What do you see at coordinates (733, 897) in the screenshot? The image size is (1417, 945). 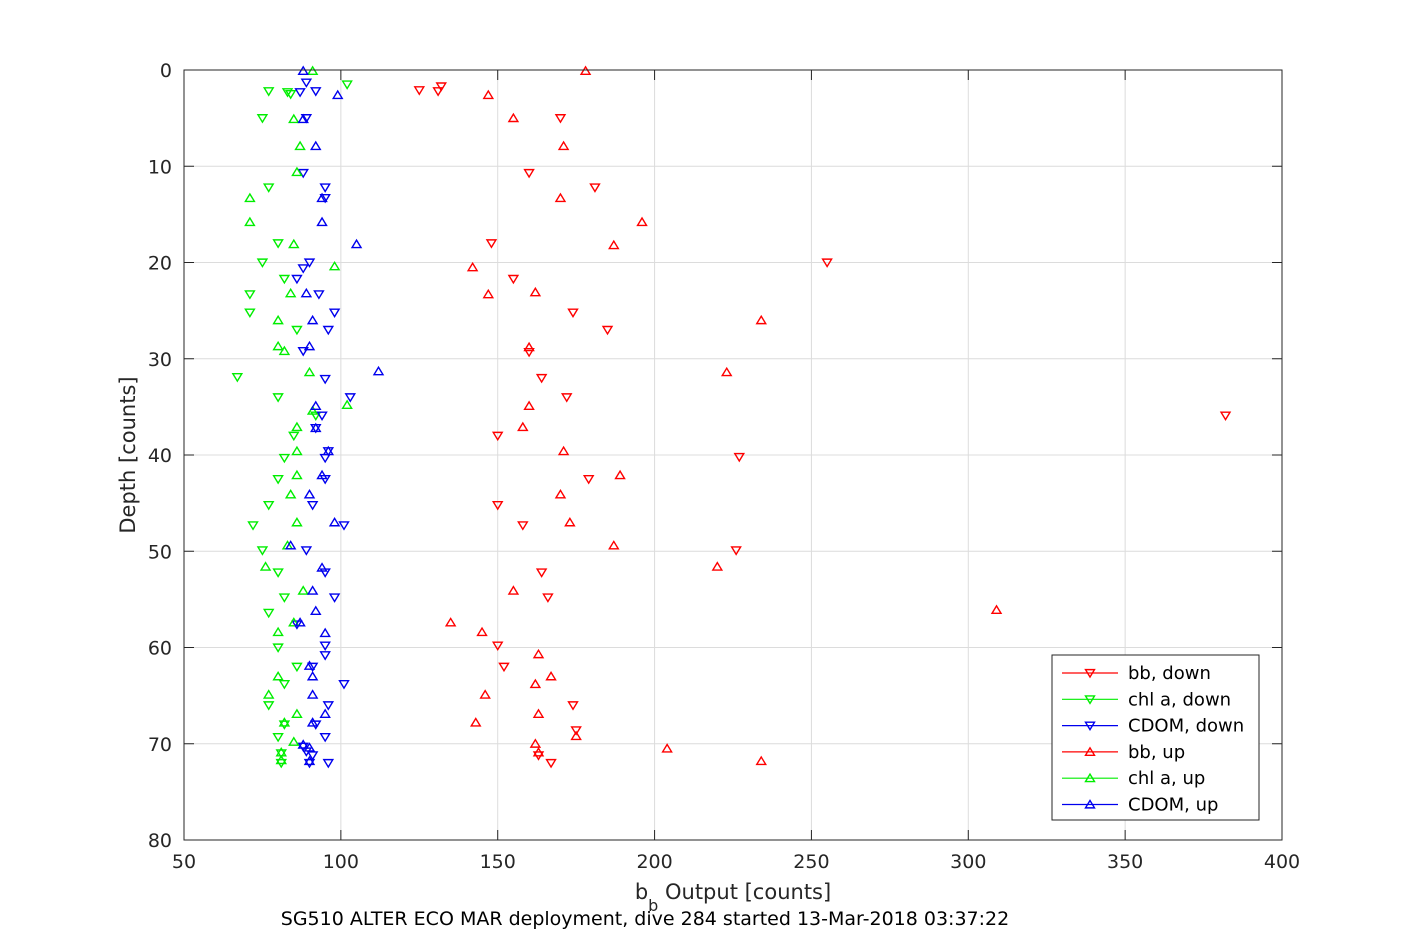 I see `x-axis-label: bb Output [counts]` at bounding box center [733, 897].